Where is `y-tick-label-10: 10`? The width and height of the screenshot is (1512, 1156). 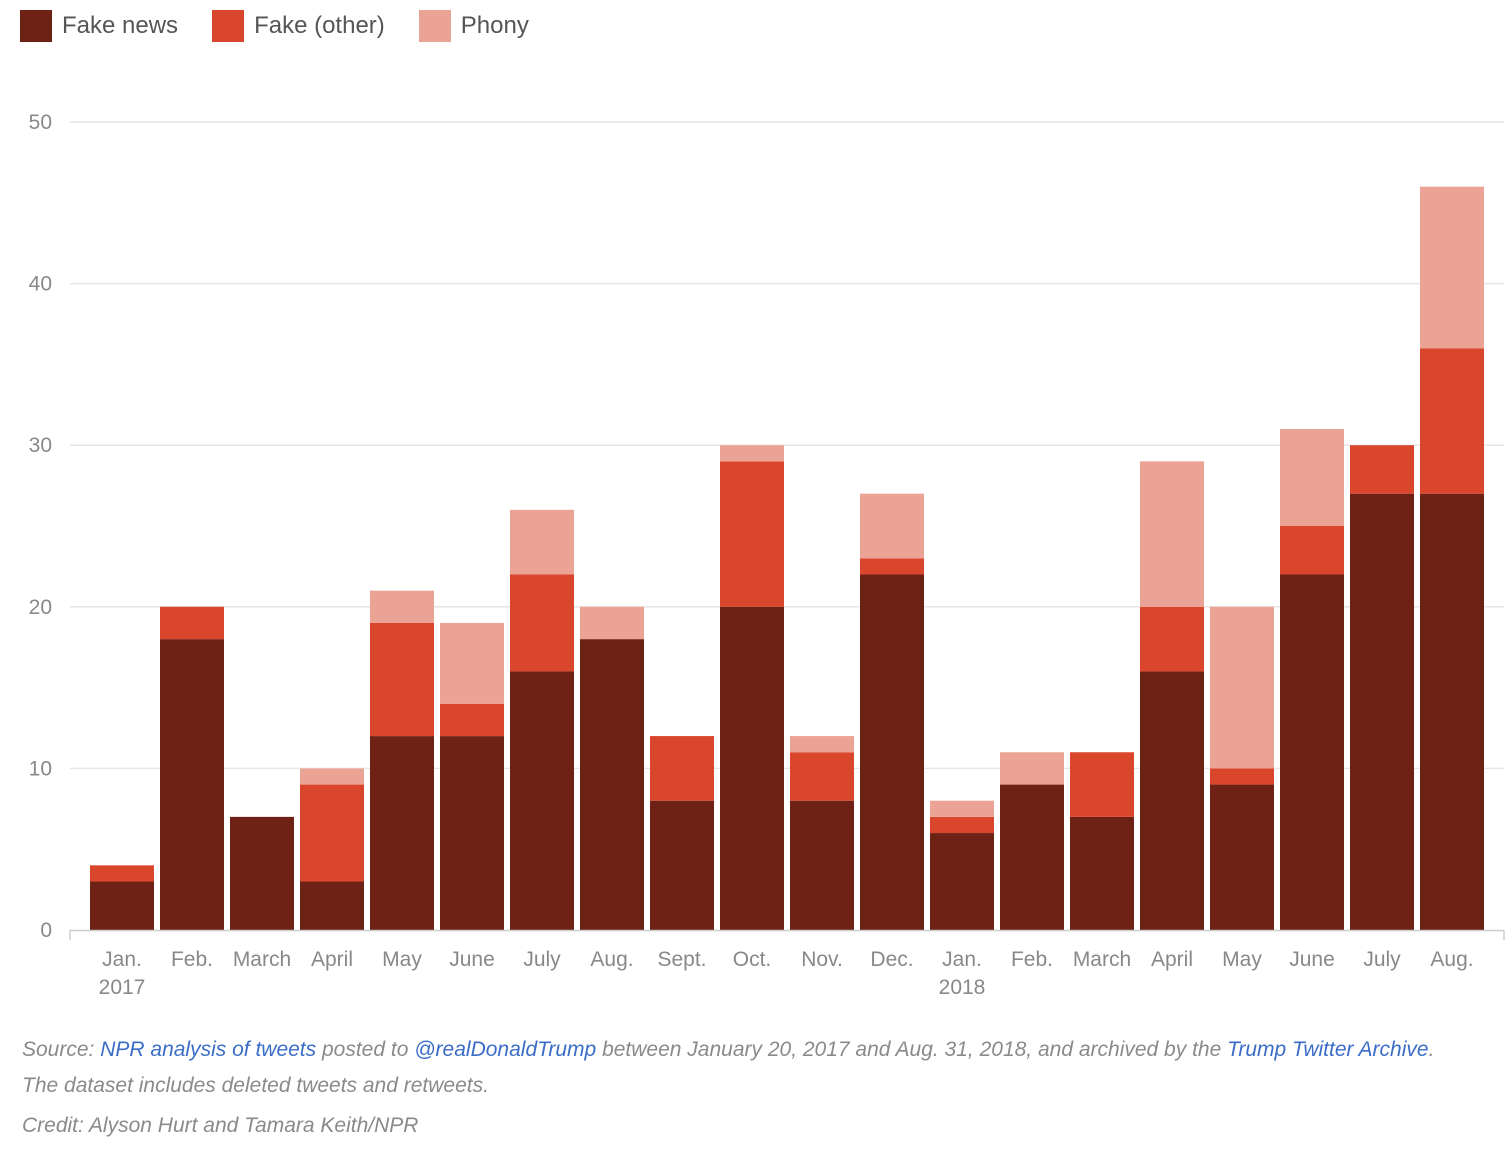 y-tick-label-10: 10 is located at coordinates (40, 768).